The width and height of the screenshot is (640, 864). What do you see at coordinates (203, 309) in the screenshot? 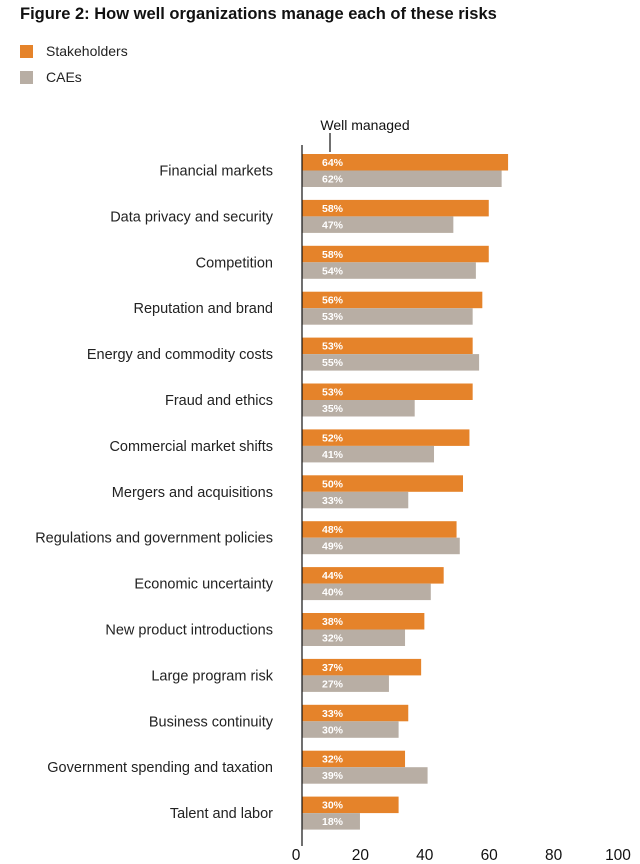
I see `category-label: Reputation and brand` at bounding box center [203, 309].